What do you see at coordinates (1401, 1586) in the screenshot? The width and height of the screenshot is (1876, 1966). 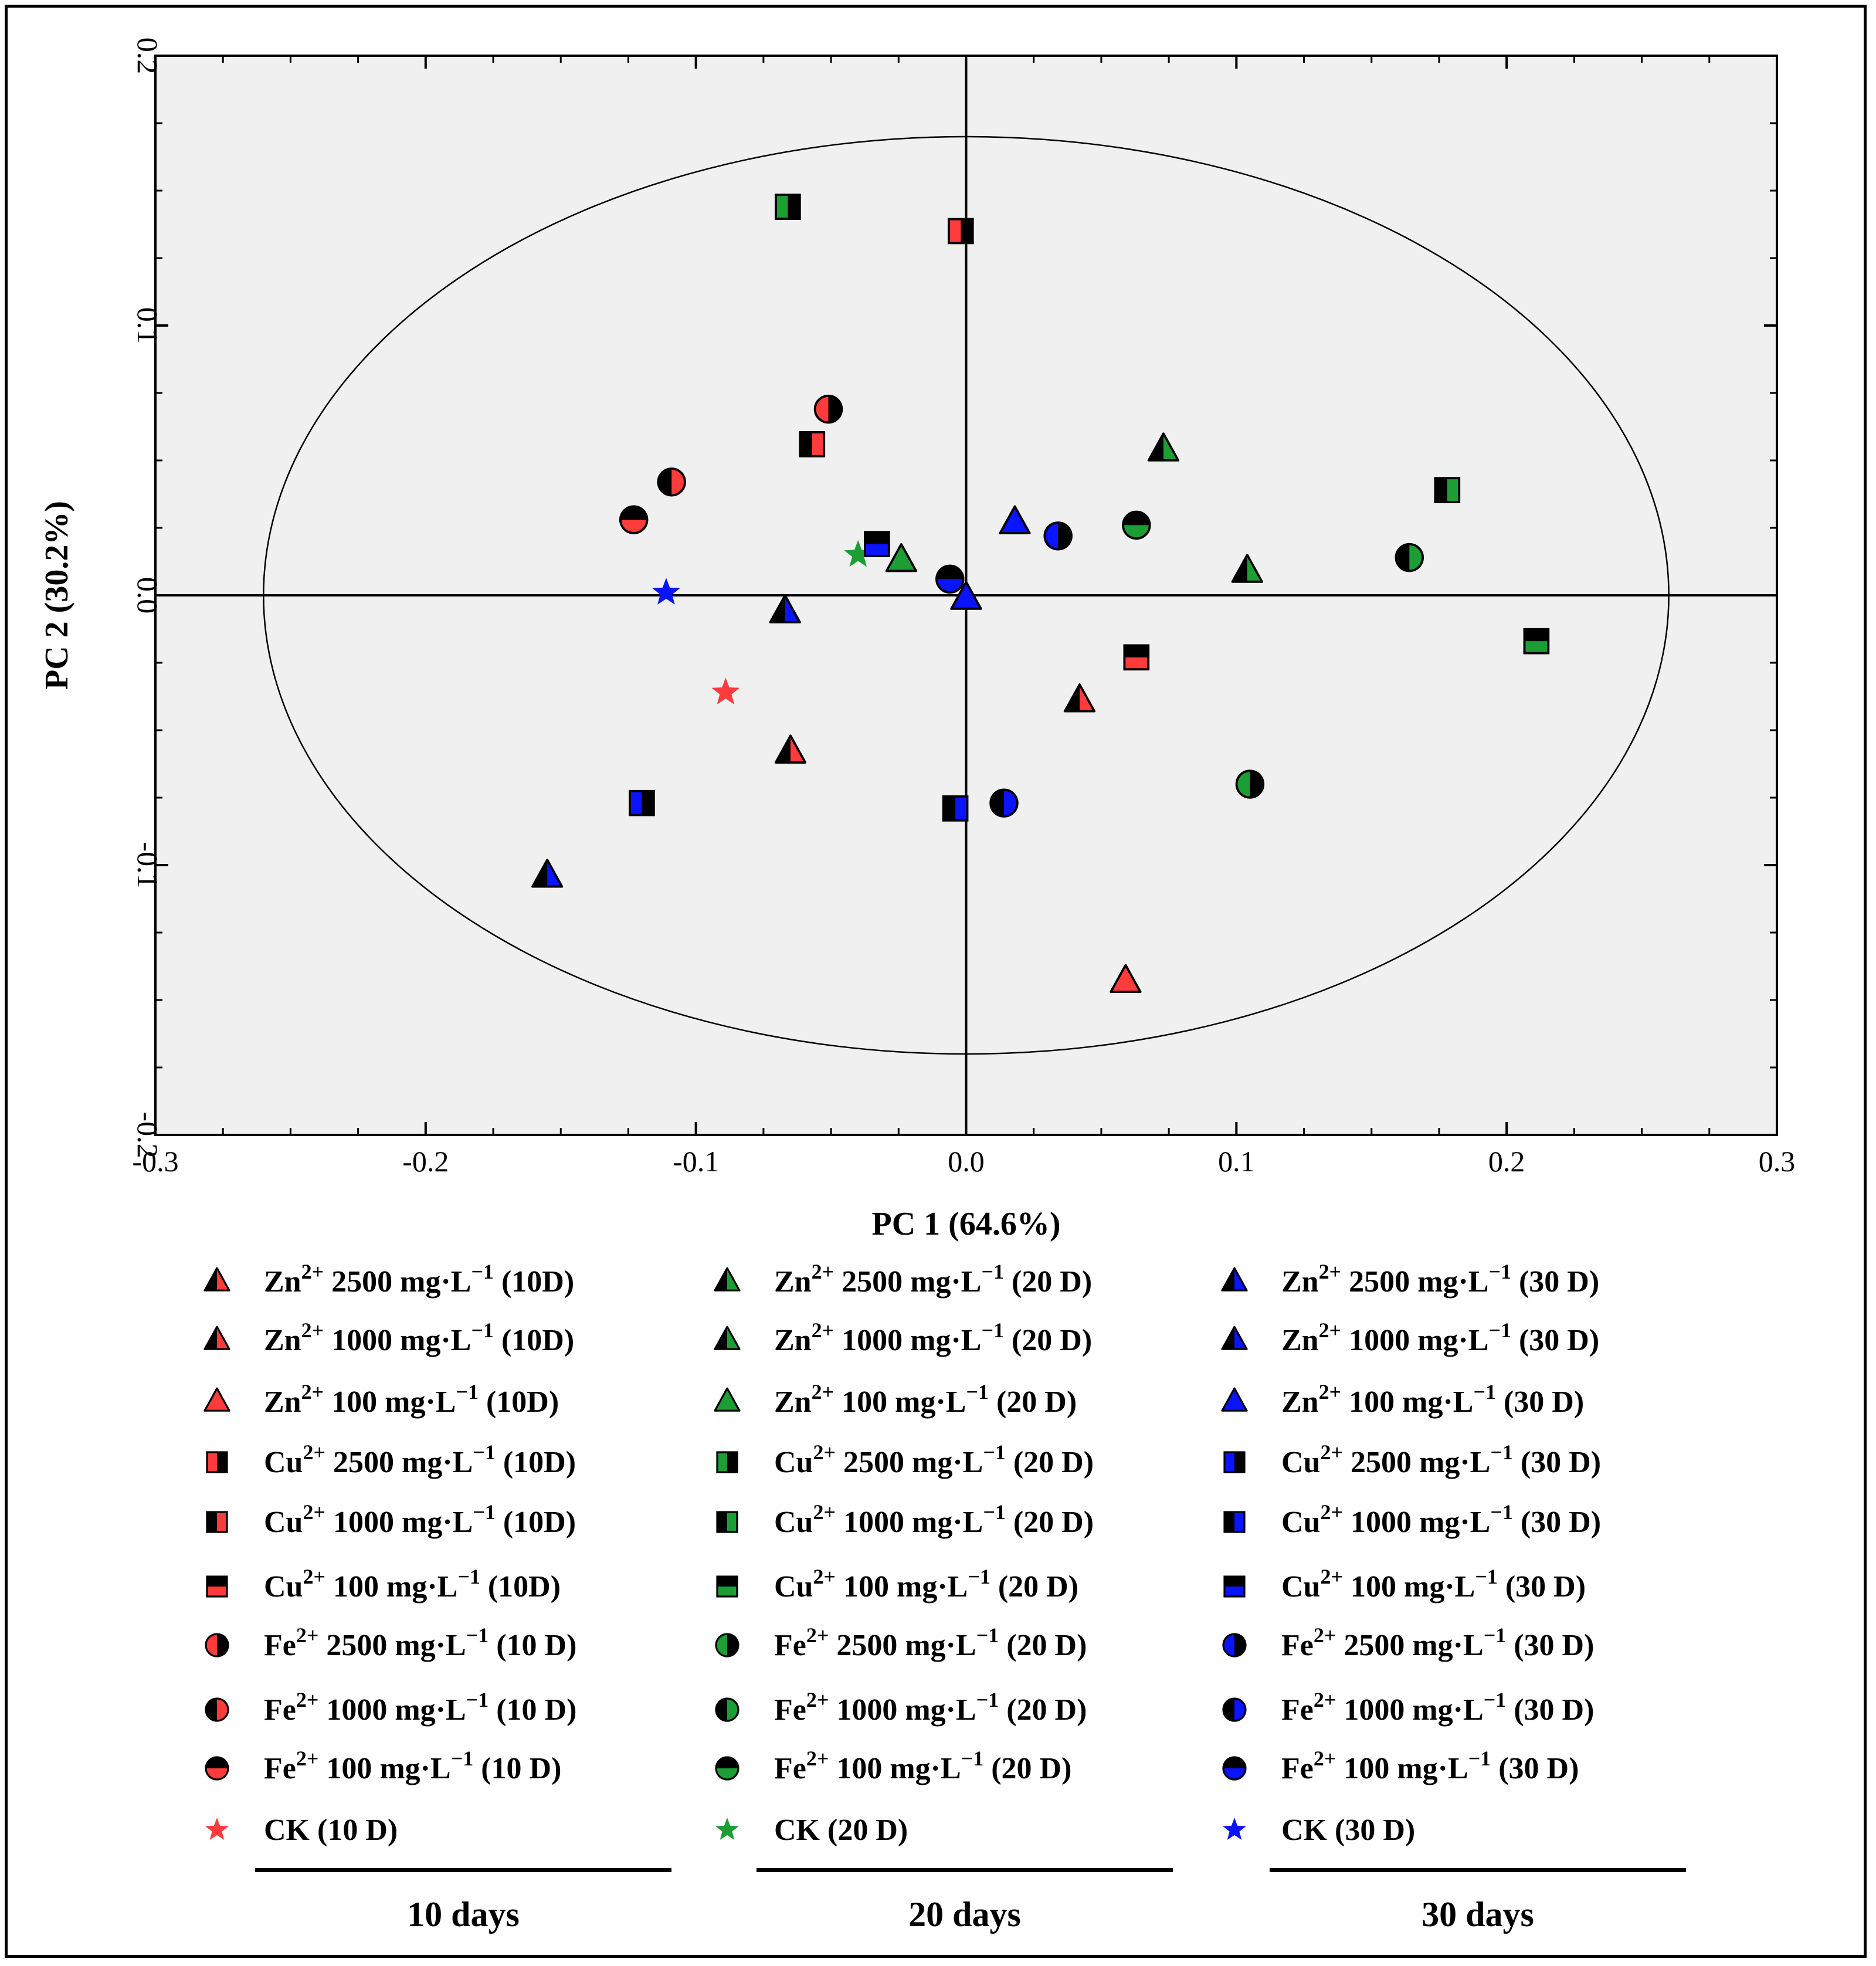 I see `legend-item: Cu2+ 100 mg·L−1 (30 D)` at bounding box center [1401, 1586].